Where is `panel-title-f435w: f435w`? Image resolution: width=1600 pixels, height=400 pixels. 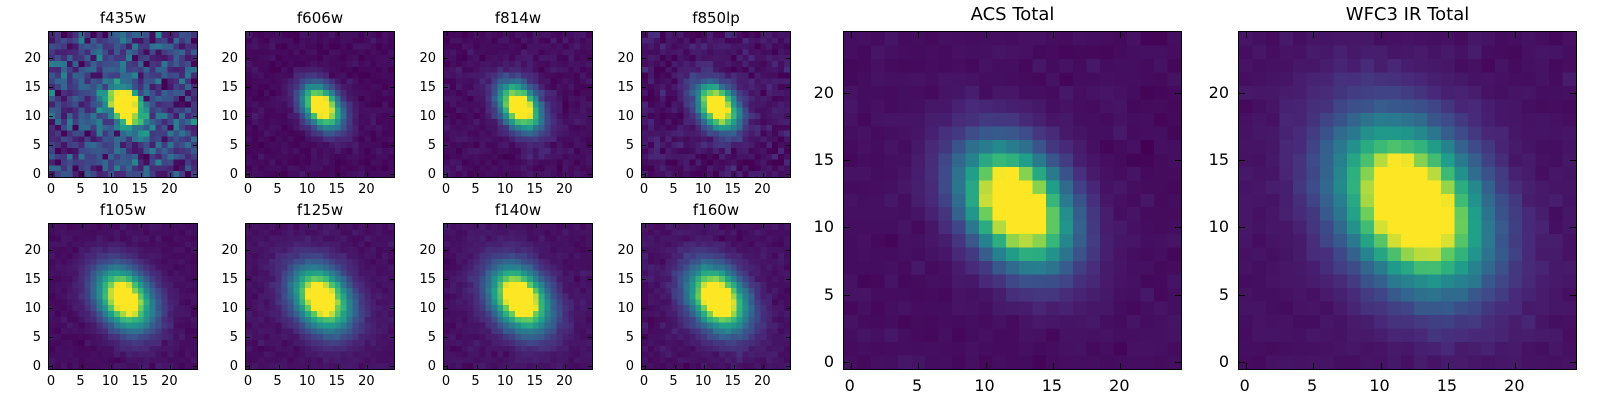
panel-title-f435w: f435w is located at coordinates (123, 18).